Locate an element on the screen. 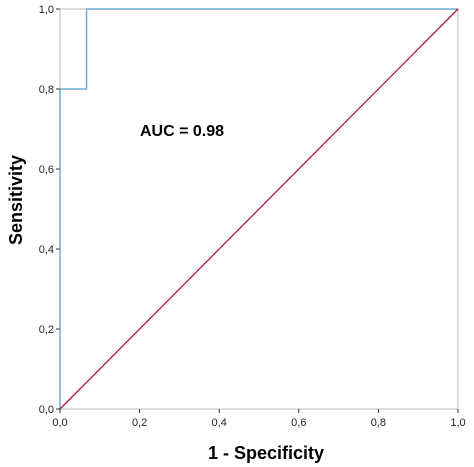 This screenshot has width=474, height=467. x-tick-label: 0,2 is located at coordinates (139, 423).